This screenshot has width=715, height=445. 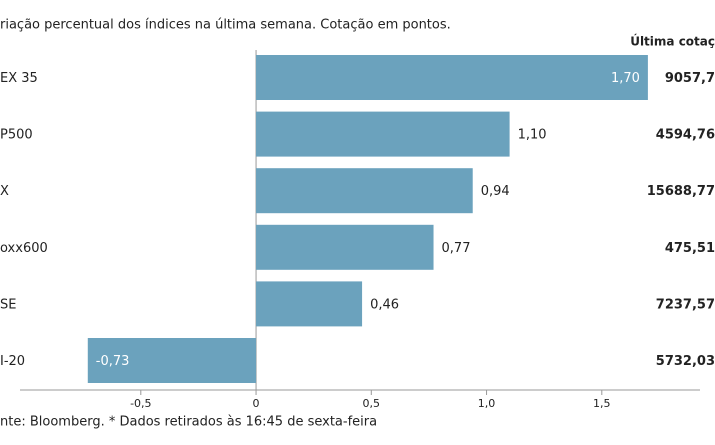 I want to click on value-label: 0,77, so click(x=456, y=248).